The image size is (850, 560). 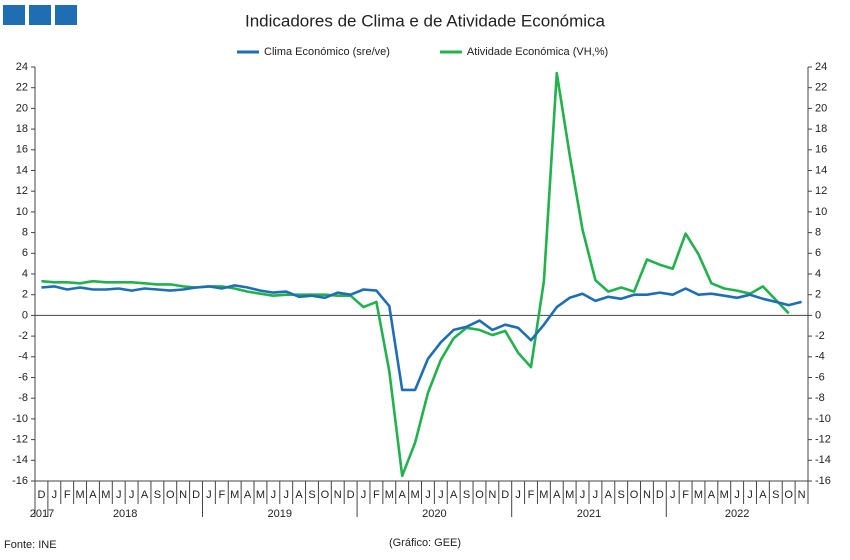 I want to click on y-tick-label: 18, so click(x=22, y=129).